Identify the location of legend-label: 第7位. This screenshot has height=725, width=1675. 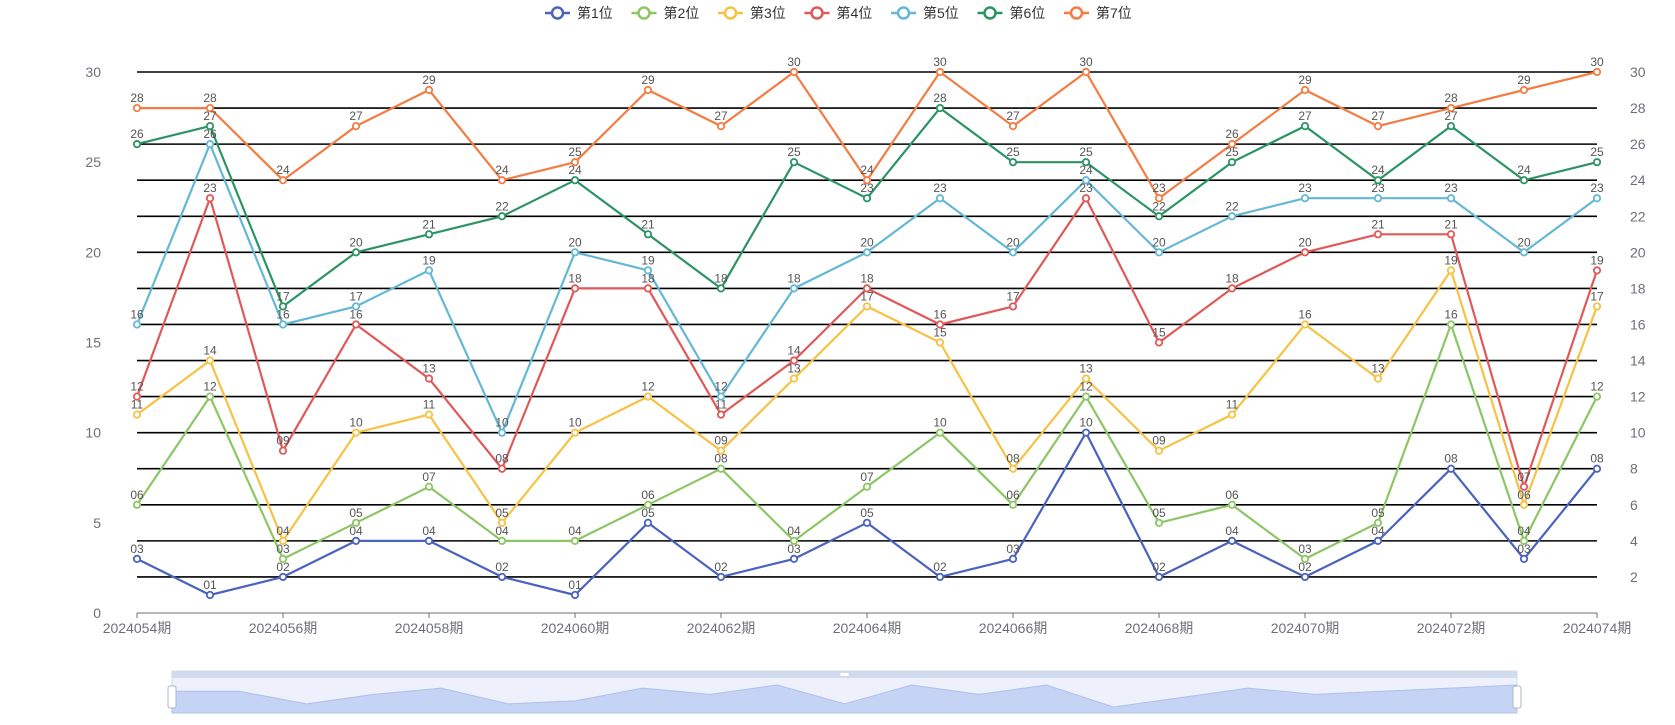
(1114, 13).